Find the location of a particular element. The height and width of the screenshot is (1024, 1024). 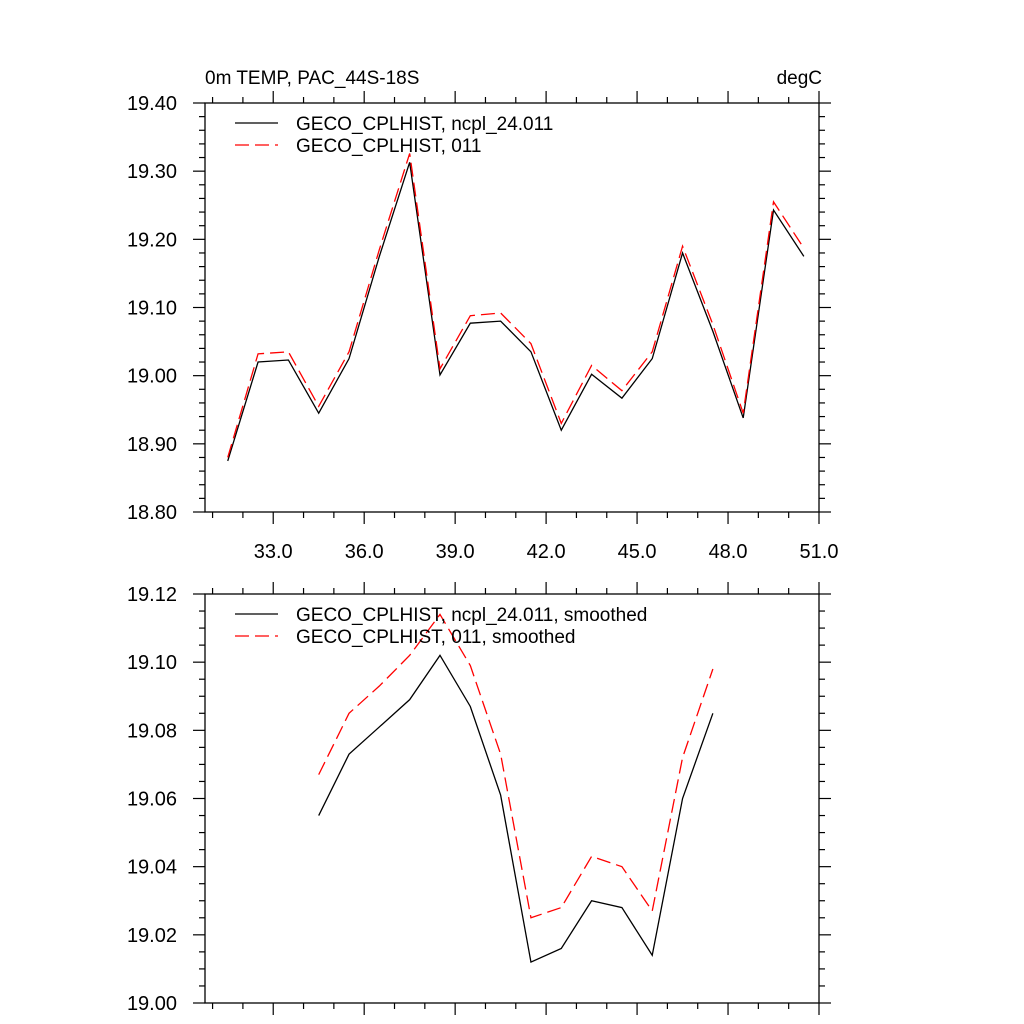

bottom-series is located at coordinates (516, 788).